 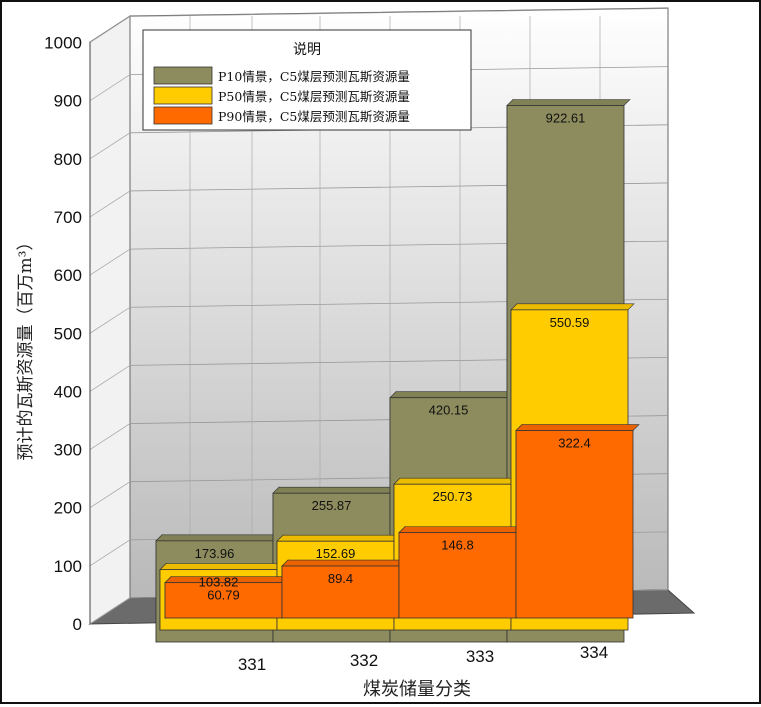 I want to click on x-axis-title: 煤炭储量分类, so click(x=417, y=689).